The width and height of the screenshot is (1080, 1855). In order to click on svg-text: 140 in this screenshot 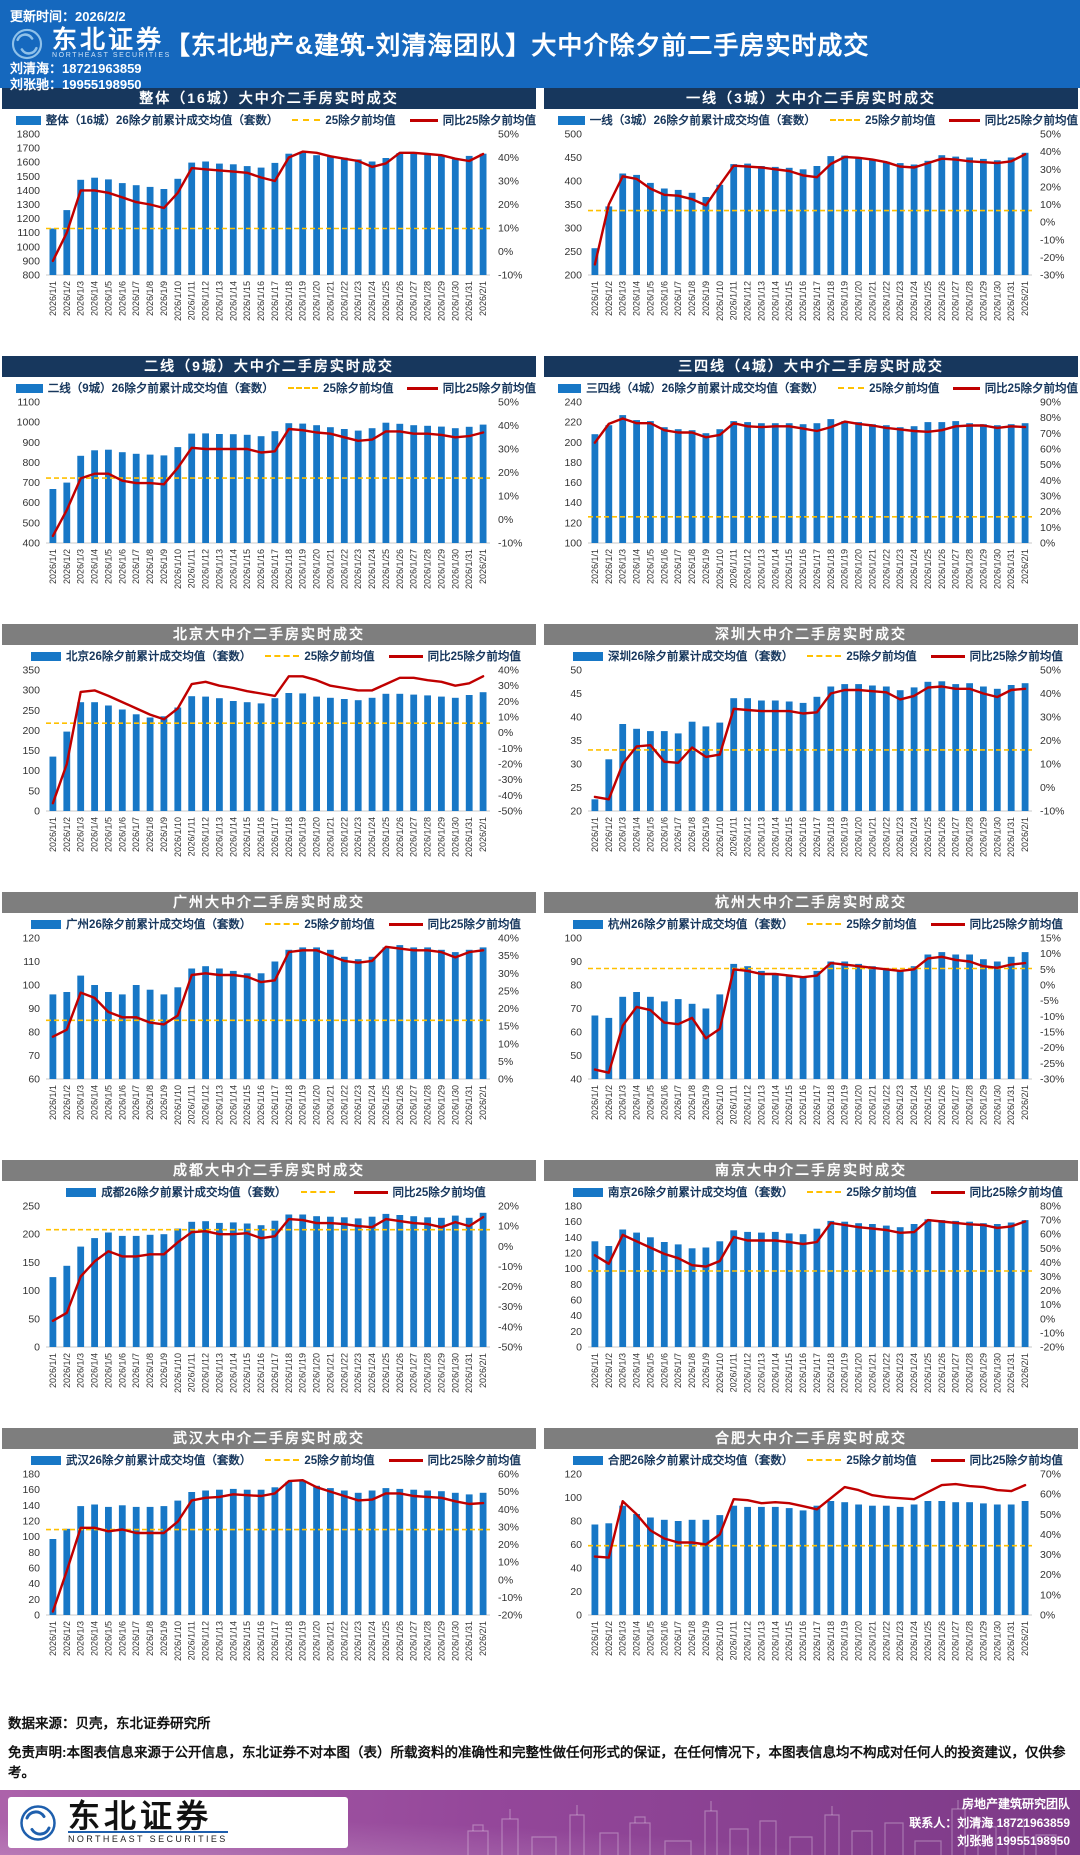, I will do `click(573, 1238)`.